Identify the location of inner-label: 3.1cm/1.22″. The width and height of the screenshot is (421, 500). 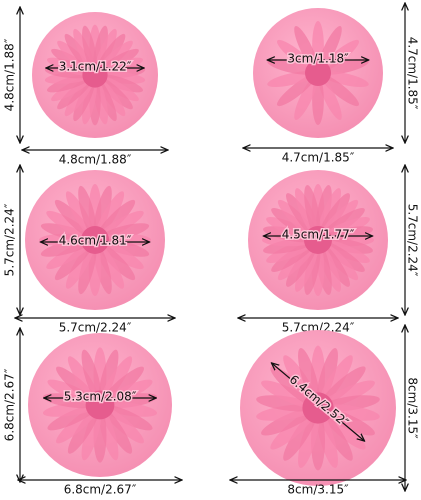
(95, 67).